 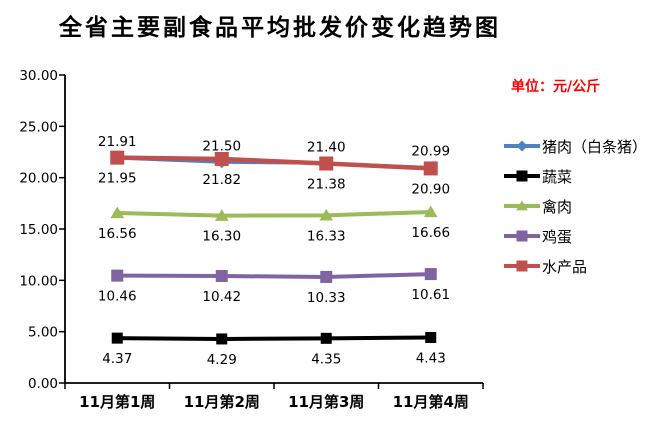 I want to click on legend-item-2: 禽肉, so click(x=575, y=206).